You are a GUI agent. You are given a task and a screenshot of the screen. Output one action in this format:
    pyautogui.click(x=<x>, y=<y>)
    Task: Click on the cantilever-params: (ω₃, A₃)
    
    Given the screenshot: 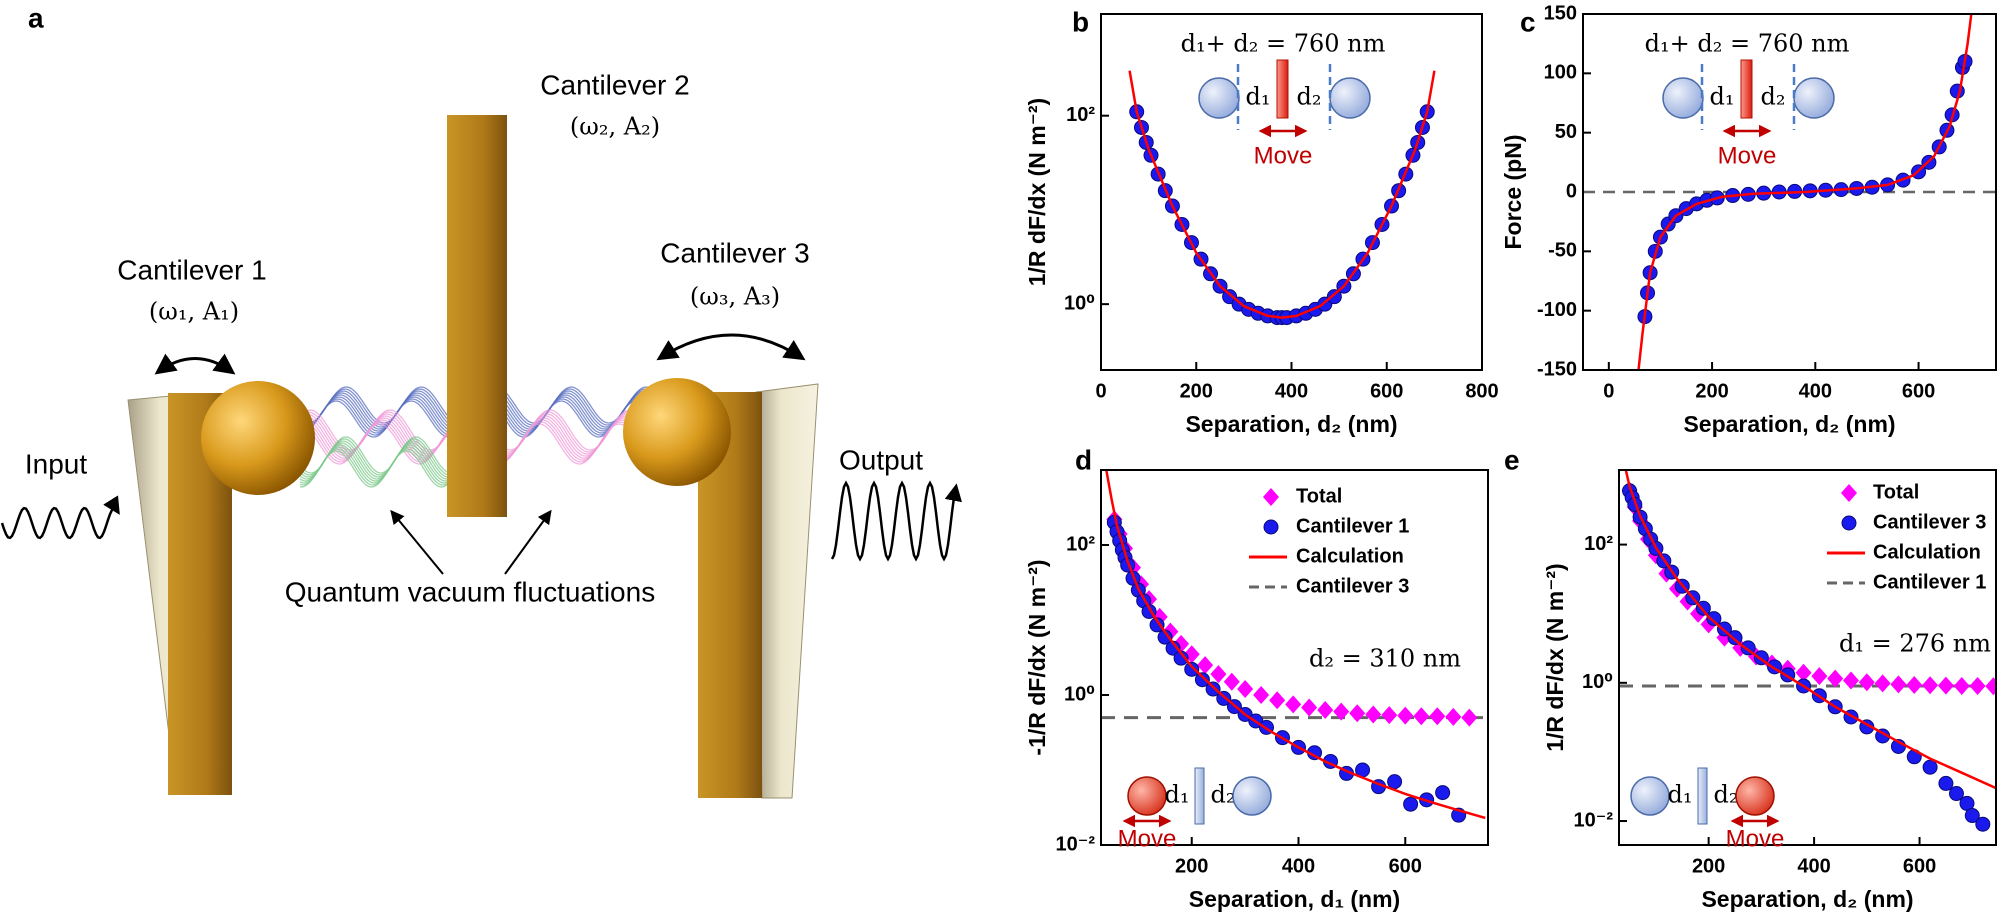 What is the action you would take?
    pyautogui.click(x=735, y=297)
    